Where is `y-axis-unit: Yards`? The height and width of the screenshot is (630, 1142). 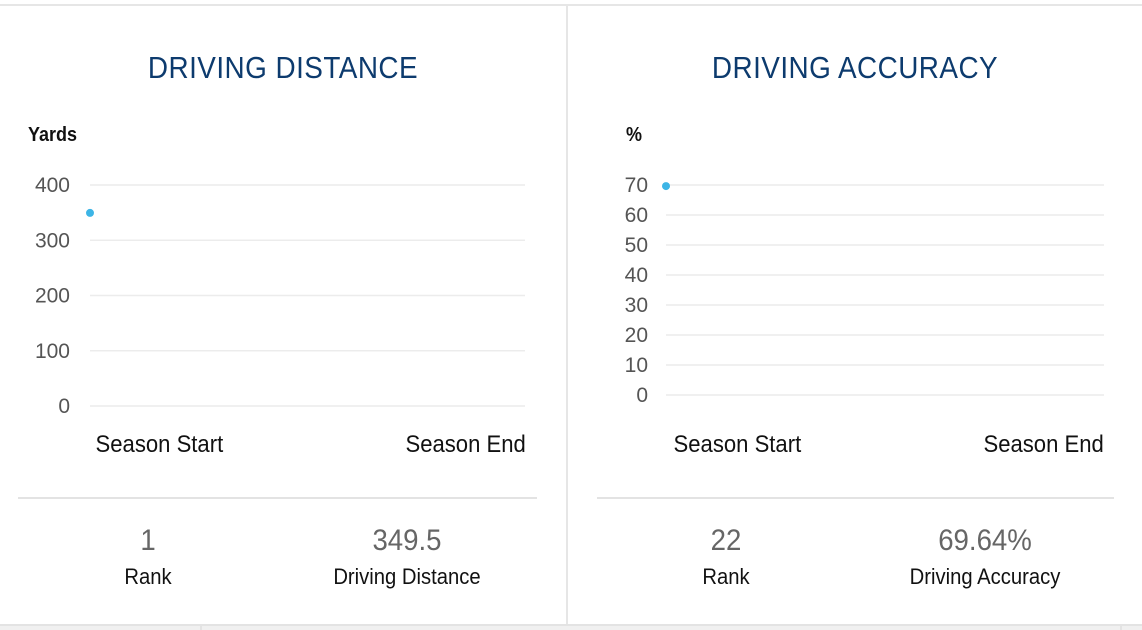
y-axis-unit: Yards is located at coordinates (53, 135).